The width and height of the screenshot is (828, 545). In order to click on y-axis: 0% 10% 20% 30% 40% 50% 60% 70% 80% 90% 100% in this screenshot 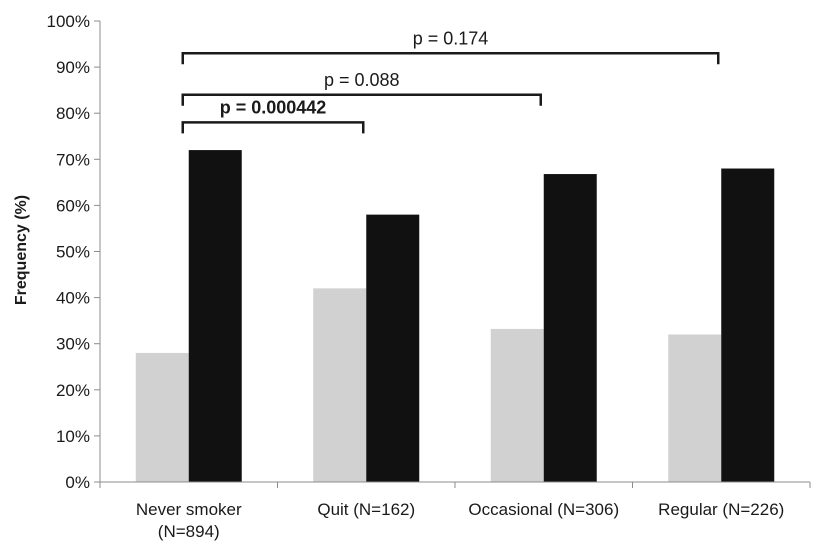, I will do `click(74, 252)`.